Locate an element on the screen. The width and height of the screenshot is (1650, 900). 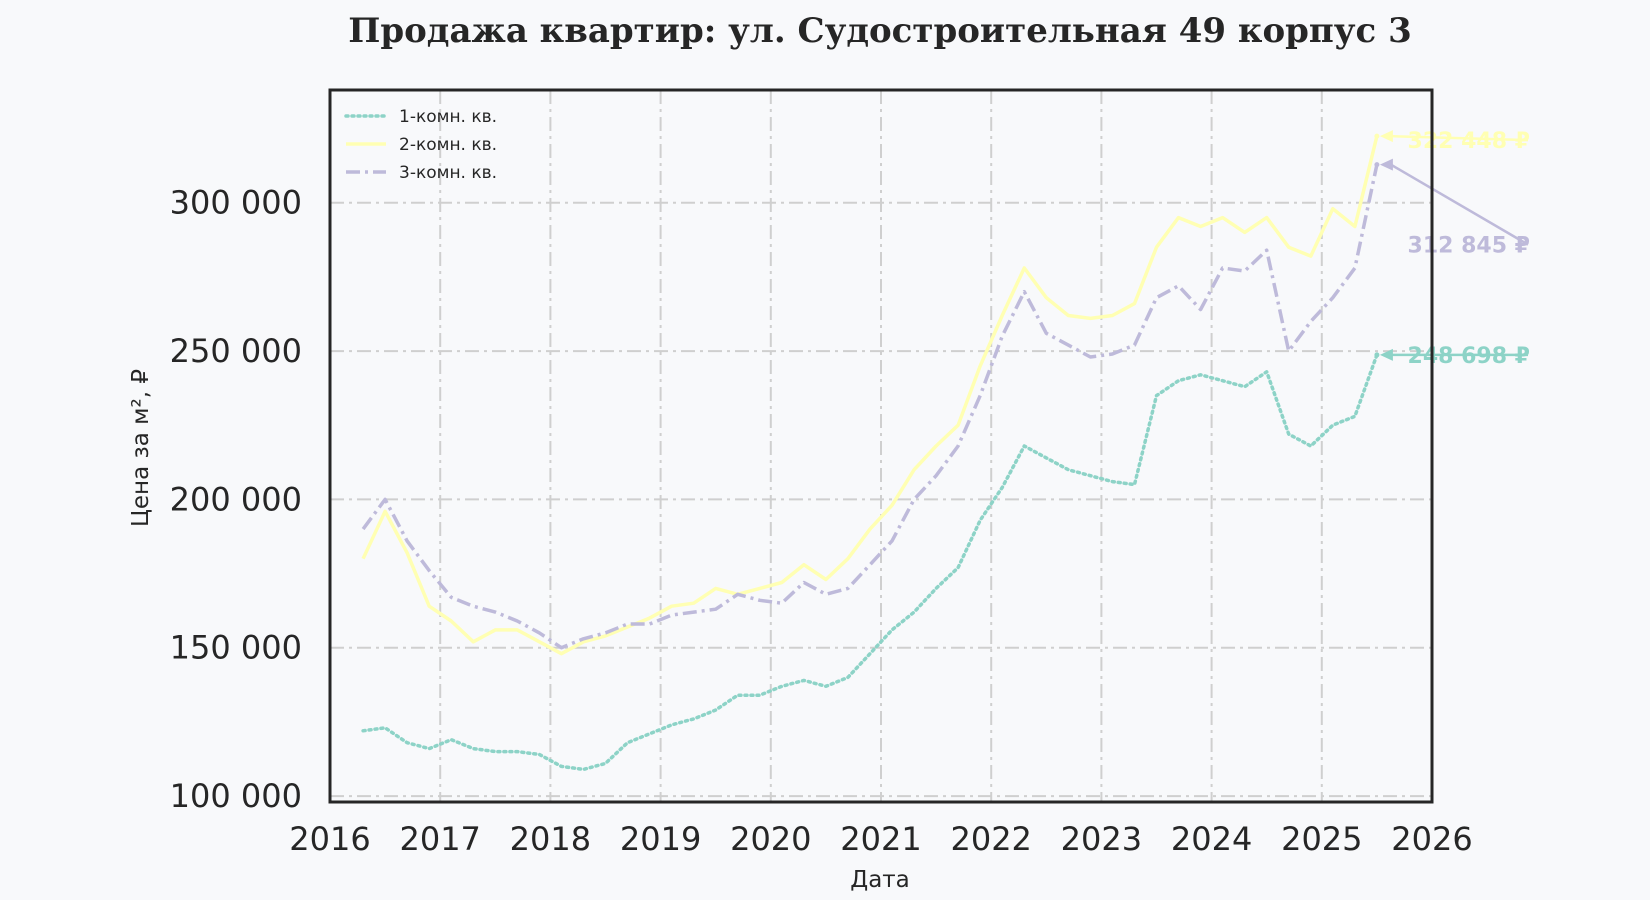
x-tick-label: 2017 is located at coordinates (439, 839).